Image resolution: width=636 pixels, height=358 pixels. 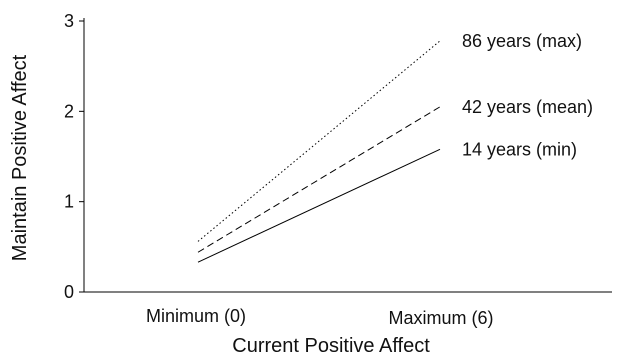 What do you see at coordinates (69, 21) in the screenshot?
I see `y-tick-label-3: 3` at bounding box center [69, 21].